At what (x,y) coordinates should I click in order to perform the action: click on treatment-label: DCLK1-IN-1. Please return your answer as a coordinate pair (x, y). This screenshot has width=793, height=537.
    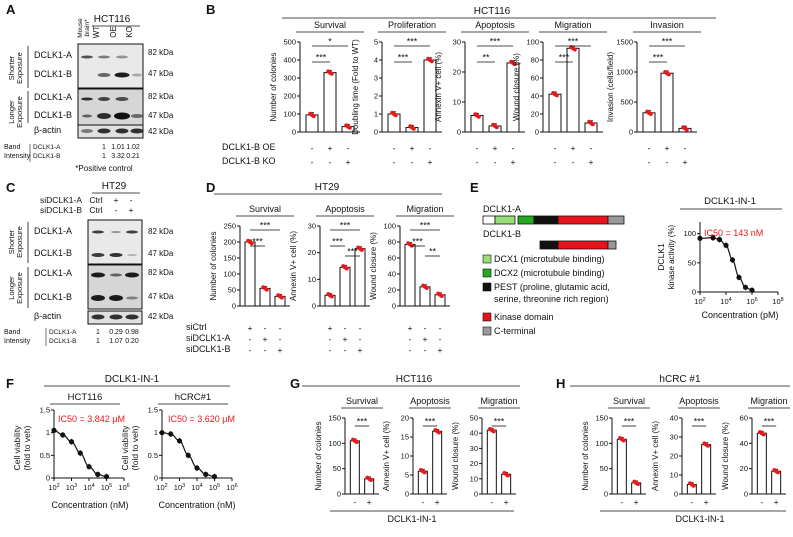
    Looking at the image, I should click on (699, 519).